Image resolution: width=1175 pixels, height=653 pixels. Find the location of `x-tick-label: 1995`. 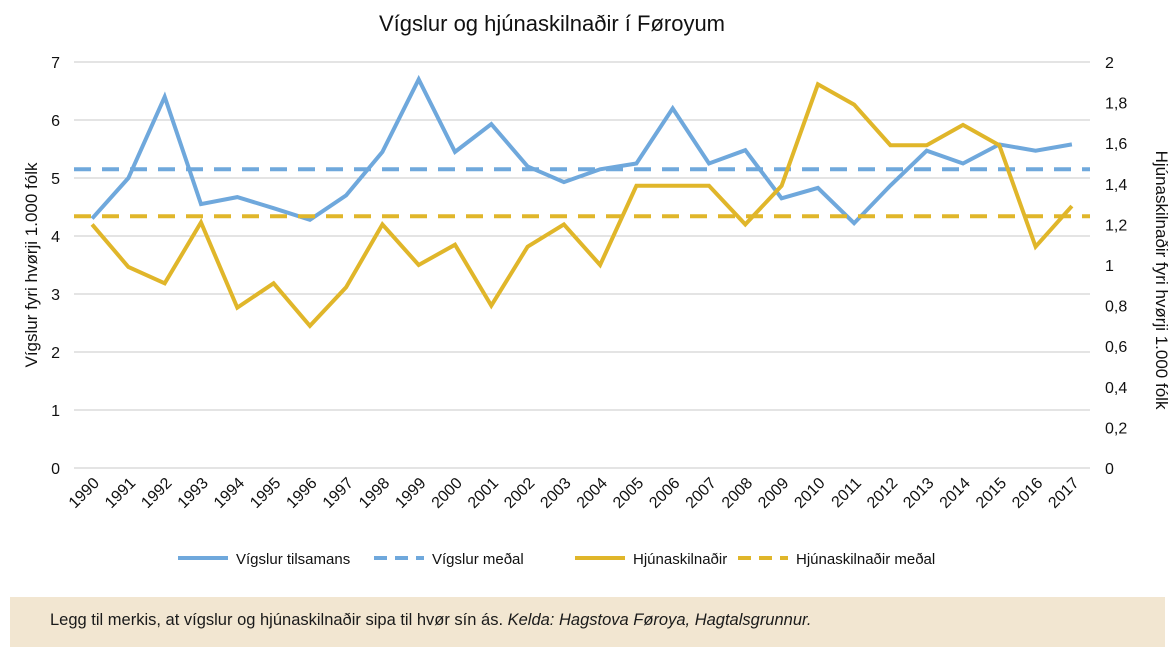

x-tick-label: 1995 is located at coordinates (265, 493).